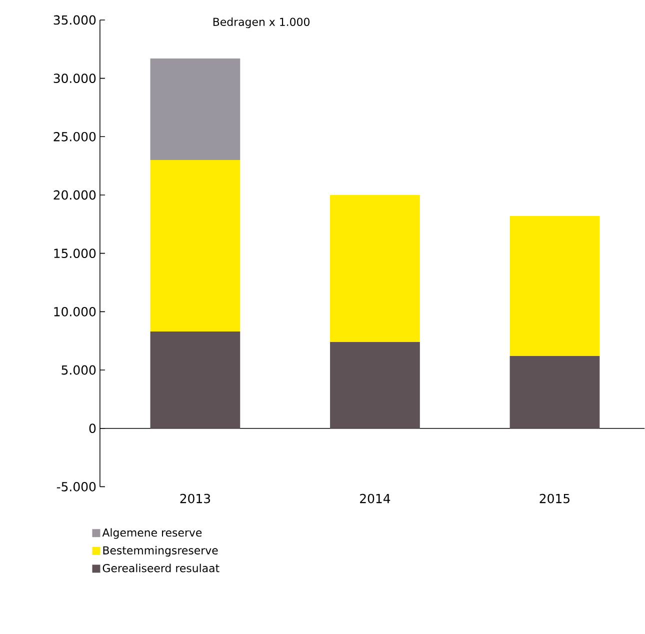 Image resolution: width=645 pixels, height=634 pixels. I want to click on y-tick-label: 10.000, so click(75, 312).